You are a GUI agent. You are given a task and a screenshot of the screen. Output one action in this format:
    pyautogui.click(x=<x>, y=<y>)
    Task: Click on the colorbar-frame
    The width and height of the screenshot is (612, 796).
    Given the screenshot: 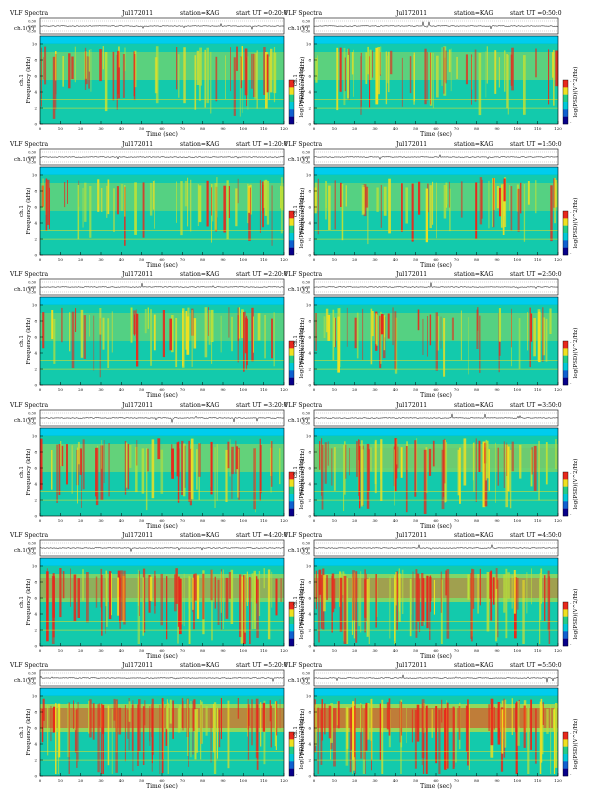 What is the action you would take?
    pyautogui.click(x=565, y=363)
    